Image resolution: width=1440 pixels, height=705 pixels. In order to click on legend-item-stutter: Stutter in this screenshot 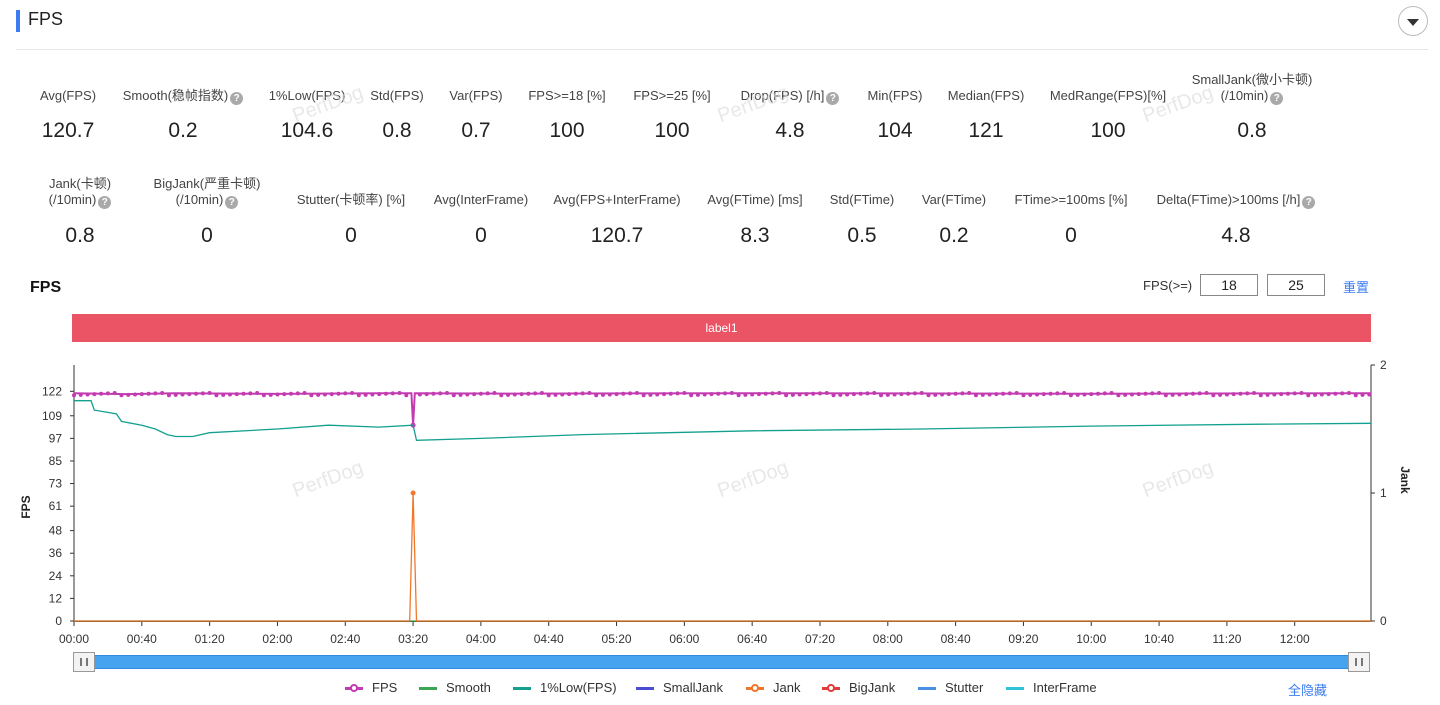, I will do `click(950, 687)`.